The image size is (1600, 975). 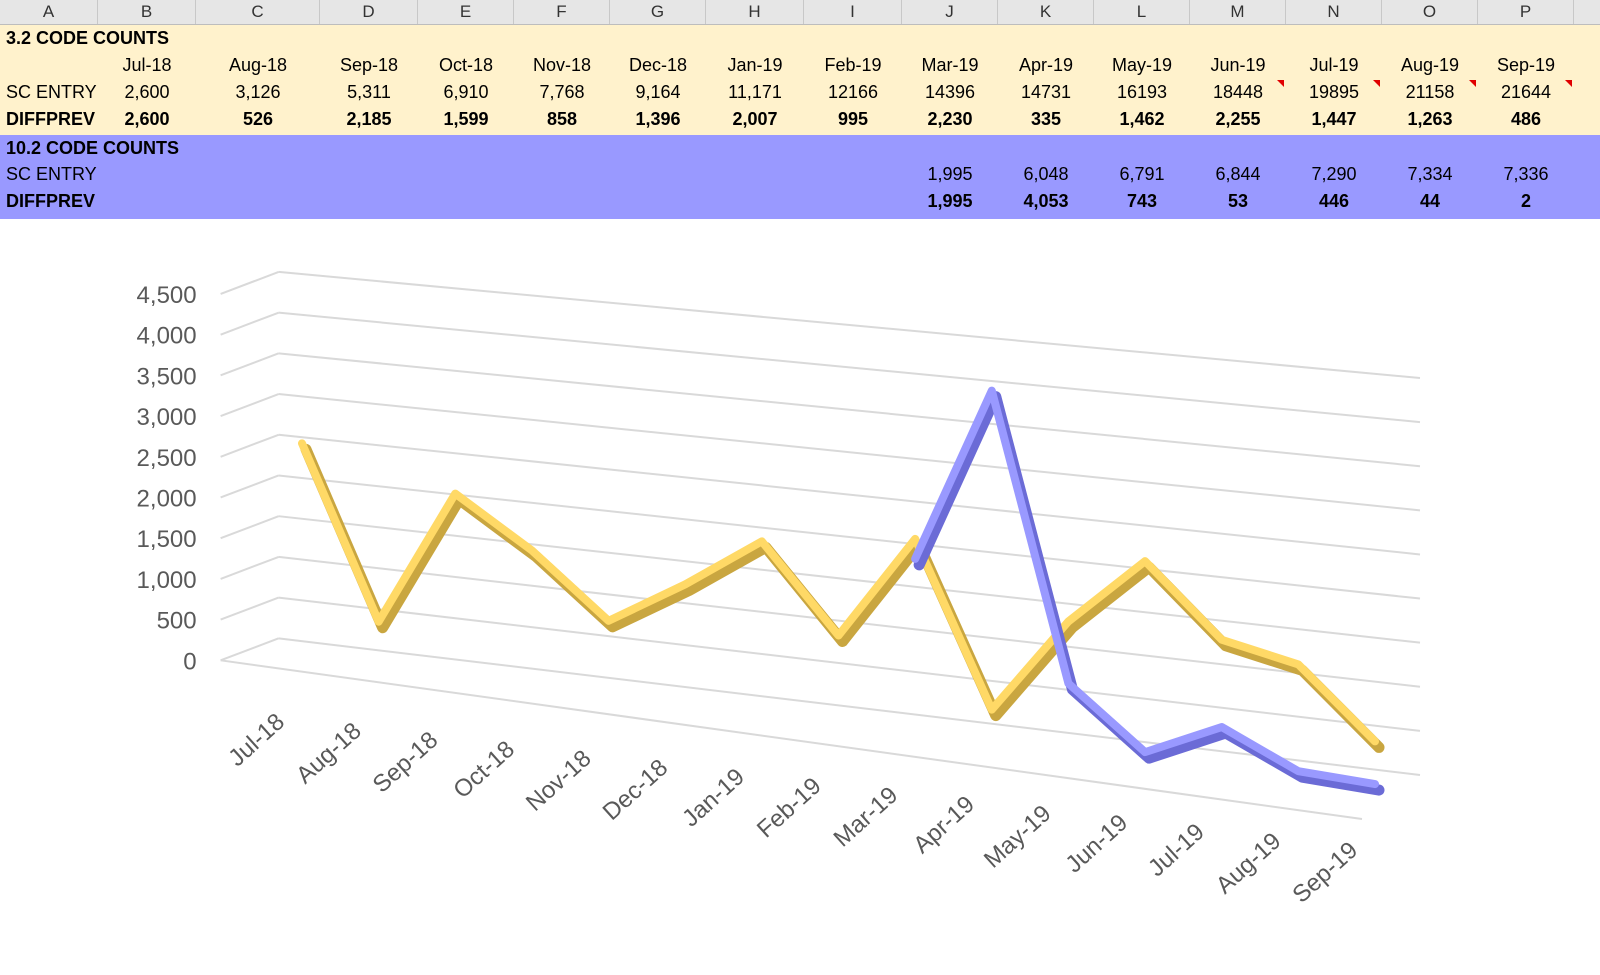 What do you see at coordinates (147, 12) in the screenshot?
I see `column-header-b: B` at bounding box center [147, 12].